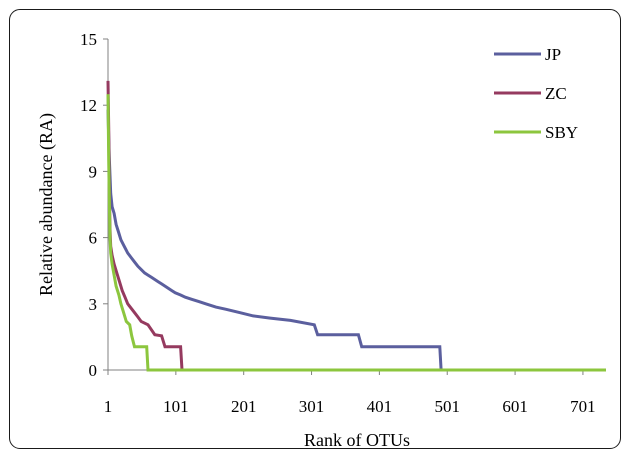 This screenshot has width=630, height=455. What do you see at coordinates (357, 440) in the screenshot?
I see `x-axis-title: Rank of OTUs` at bounding box center [357, 440].